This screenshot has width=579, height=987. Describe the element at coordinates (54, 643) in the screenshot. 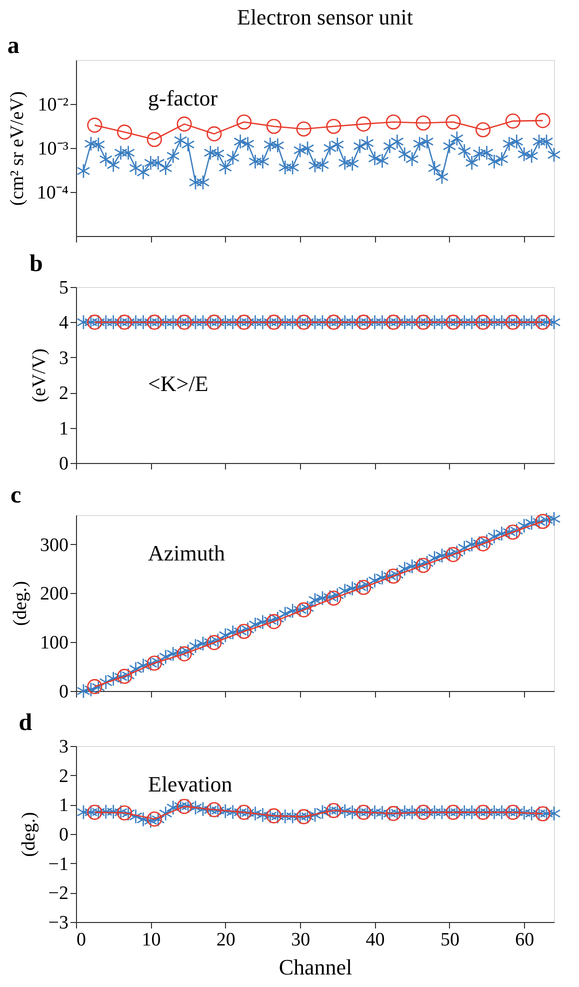

I see `y-tick-label: 100` at that location.